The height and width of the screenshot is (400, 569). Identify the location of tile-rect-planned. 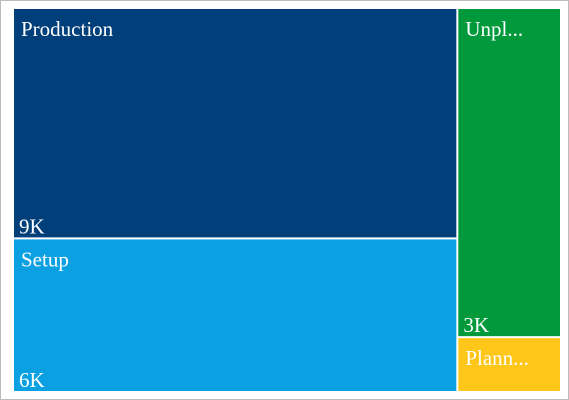
(509, 364).